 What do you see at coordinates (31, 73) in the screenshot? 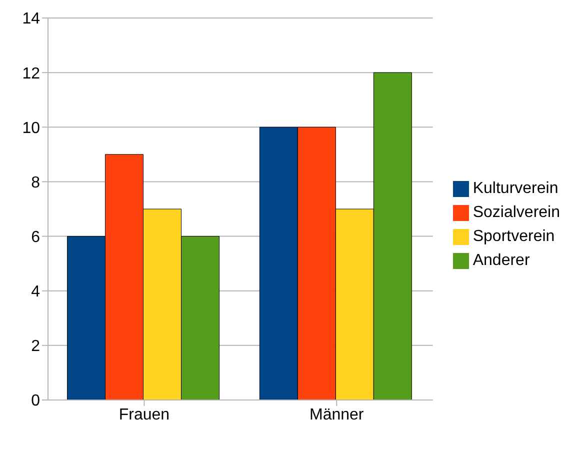
I see `y-tick-label: 12` at bounding box center [31, 73].